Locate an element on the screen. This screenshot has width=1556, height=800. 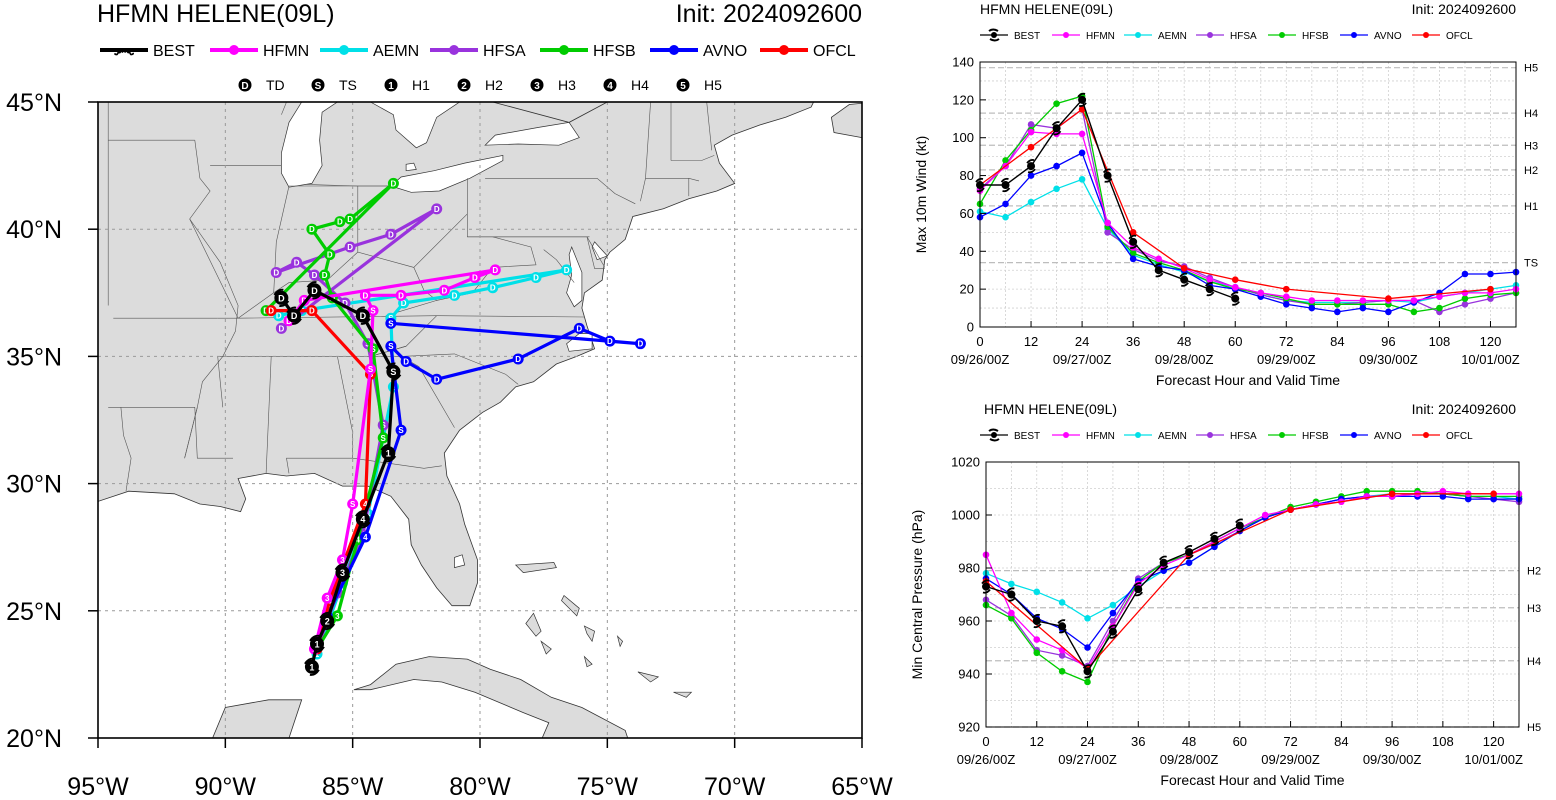
best-track-intensity: D is located at coordinates (294, 316).